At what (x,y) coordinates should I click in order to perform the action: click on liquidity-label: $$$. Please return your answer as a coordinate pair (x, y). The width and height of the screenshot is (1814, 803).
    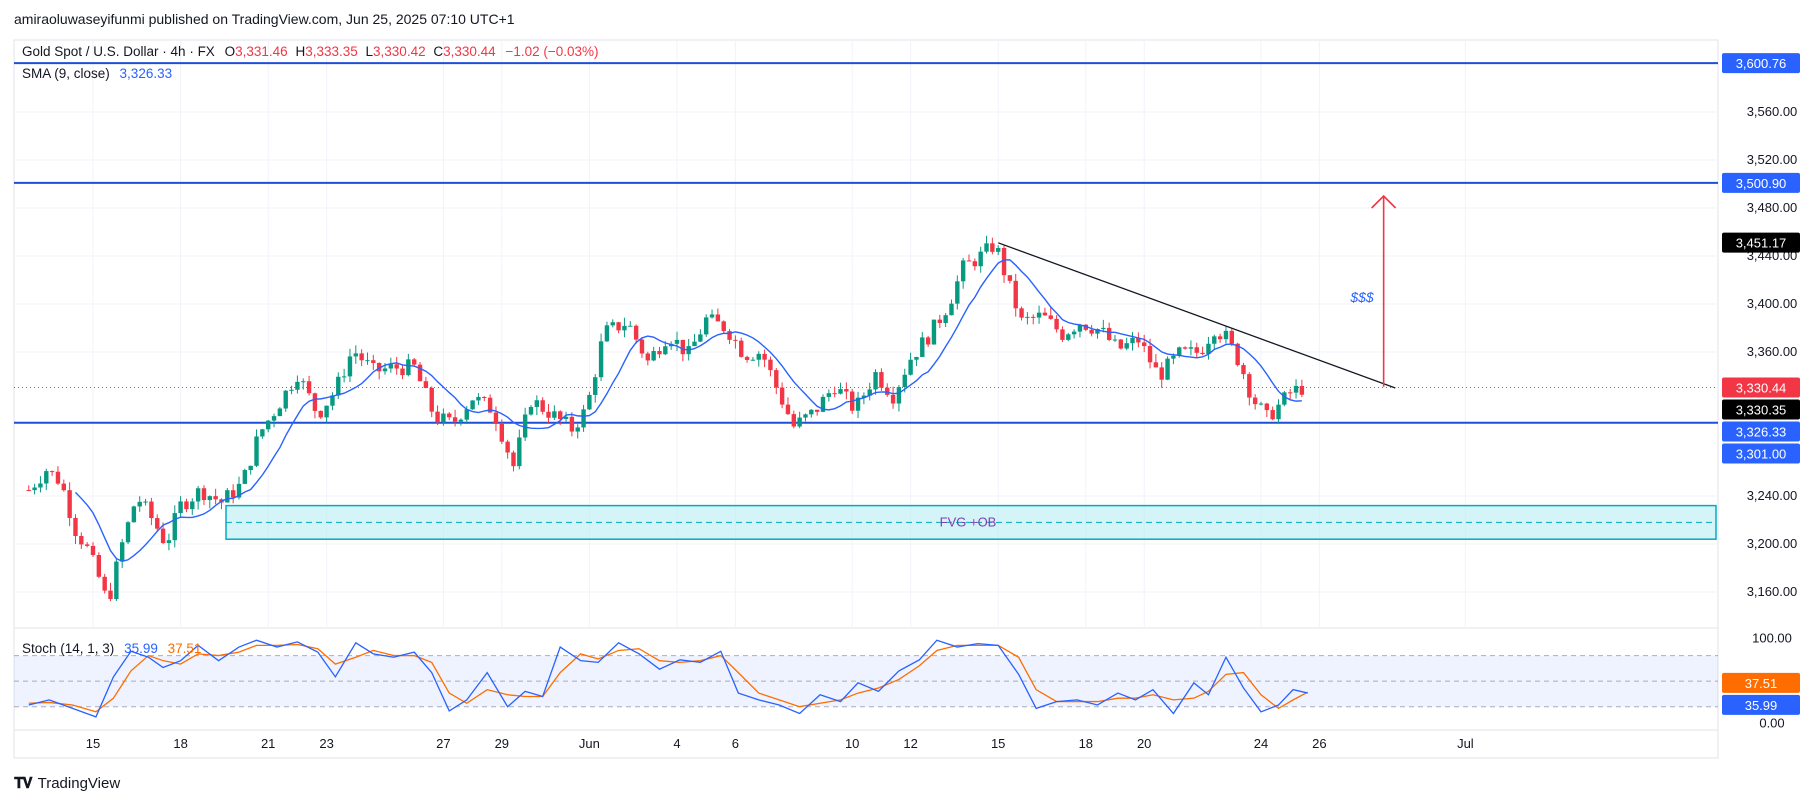
    Looking at the image, I should click on (1361, 297).